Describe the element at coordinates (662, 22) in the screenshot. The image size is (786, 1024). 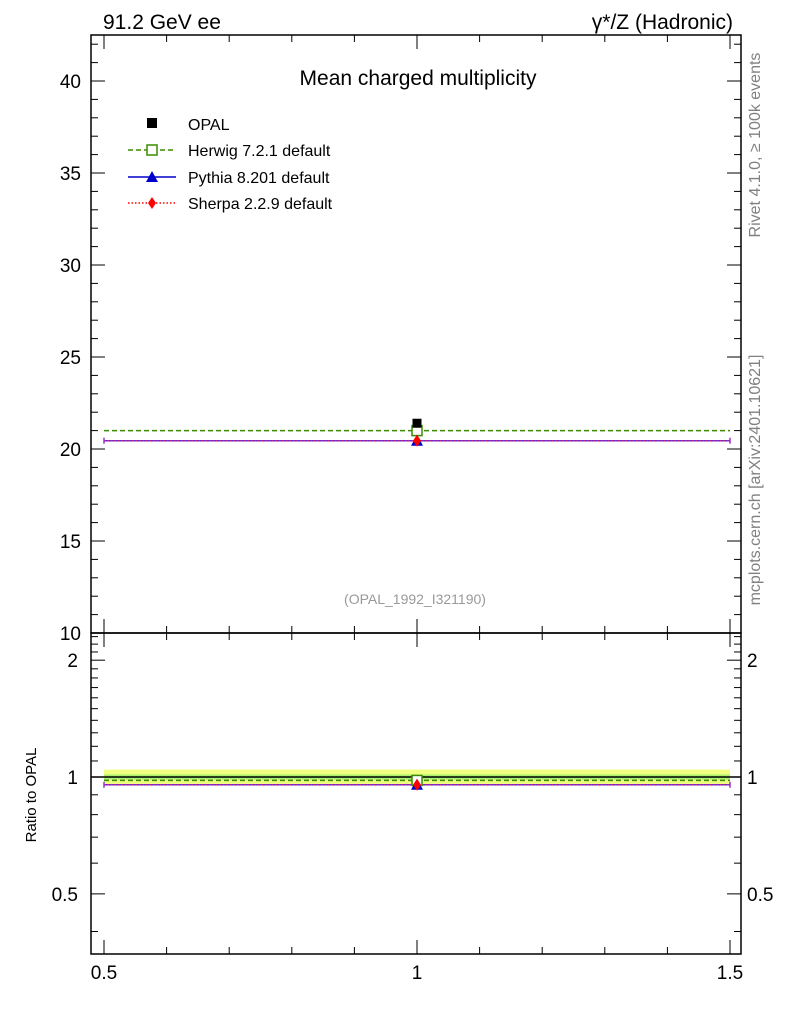
I see `process-label: γ*/Z (Hadronic)` at that location.